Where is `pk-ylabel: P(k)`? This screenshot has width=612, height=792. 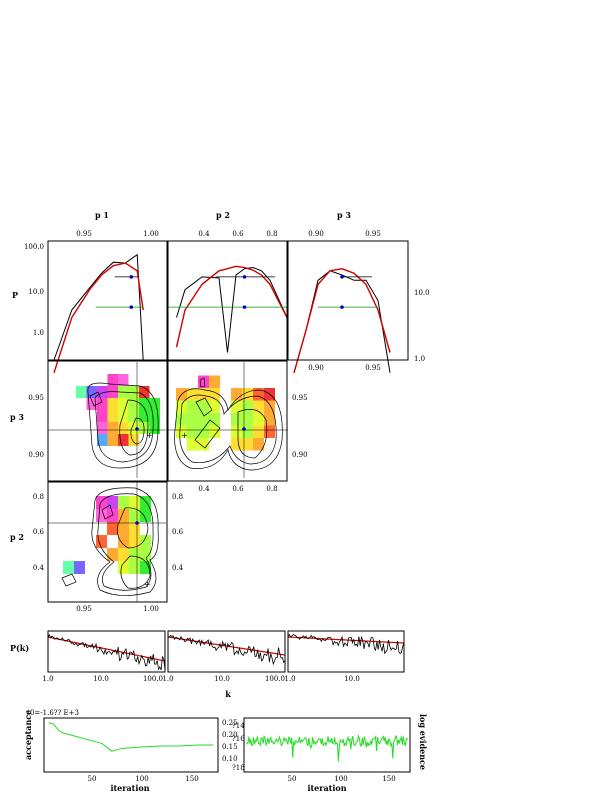
pk-ylabel: P(k) is located at coordinates (19, 648).